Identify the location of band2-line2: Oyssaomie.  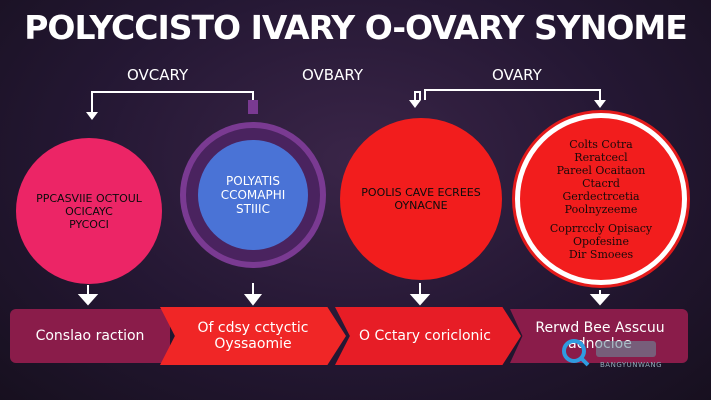
(253, 344).